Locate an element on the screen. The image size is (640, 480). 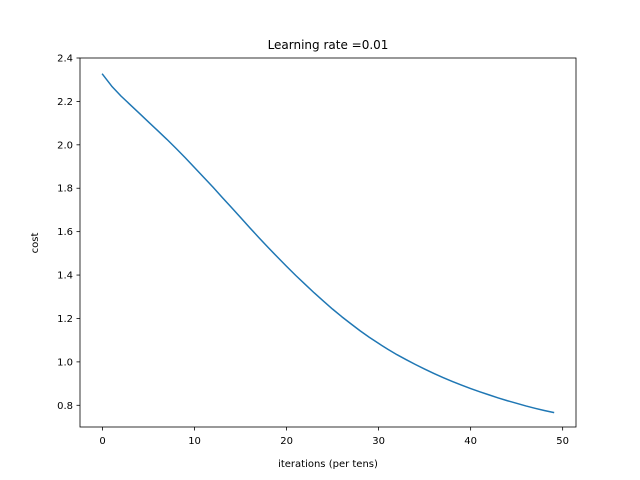
y-tick-label: 2.4 is located at coordinates (65, 59).